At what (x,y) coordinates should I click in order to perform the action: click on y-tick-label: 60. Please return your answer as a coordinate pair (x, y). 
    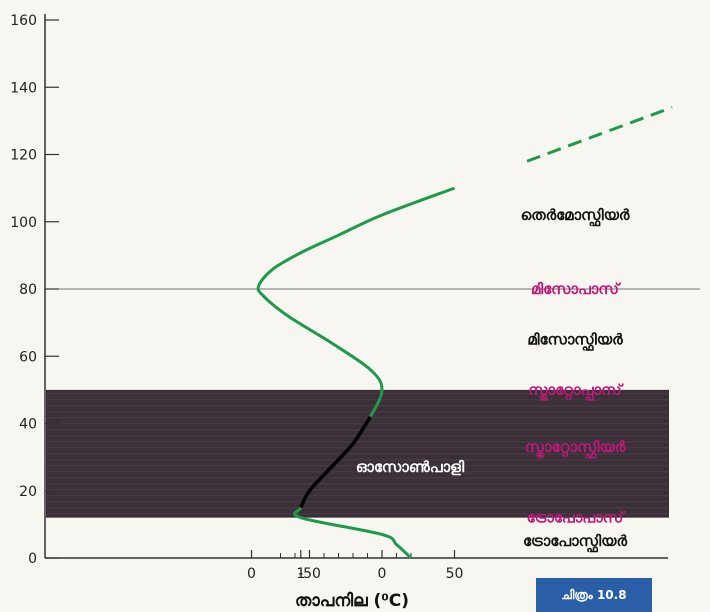
    Looking at the image, I should click on (28, 357).